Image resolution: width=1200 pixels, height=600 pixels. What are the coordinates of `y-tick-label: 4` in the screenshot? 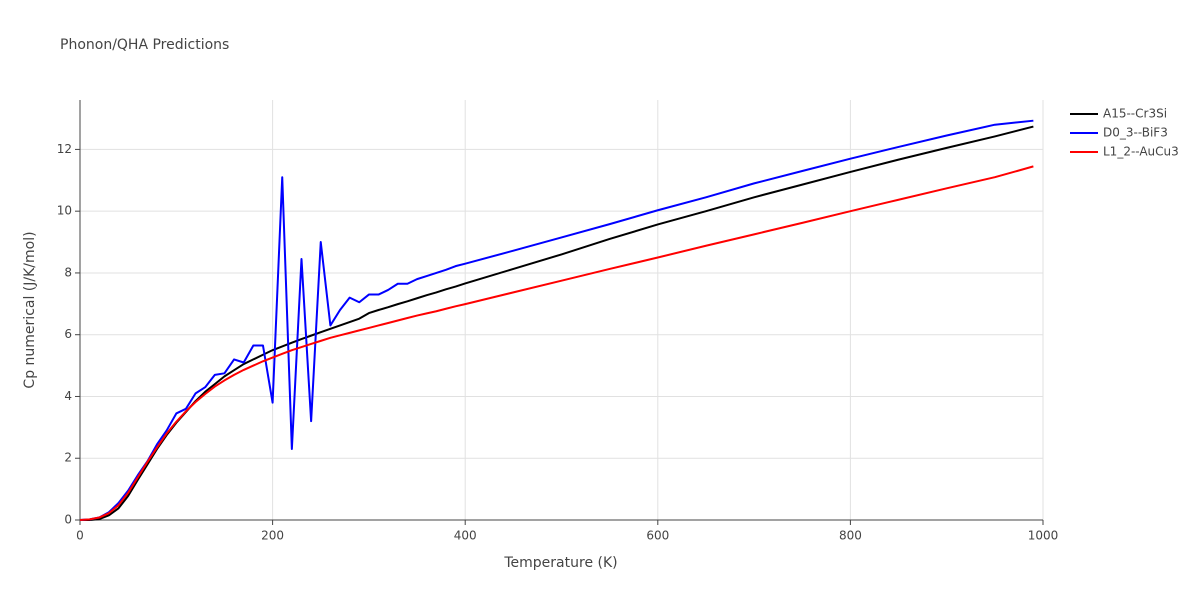 It's located at (68, 396).